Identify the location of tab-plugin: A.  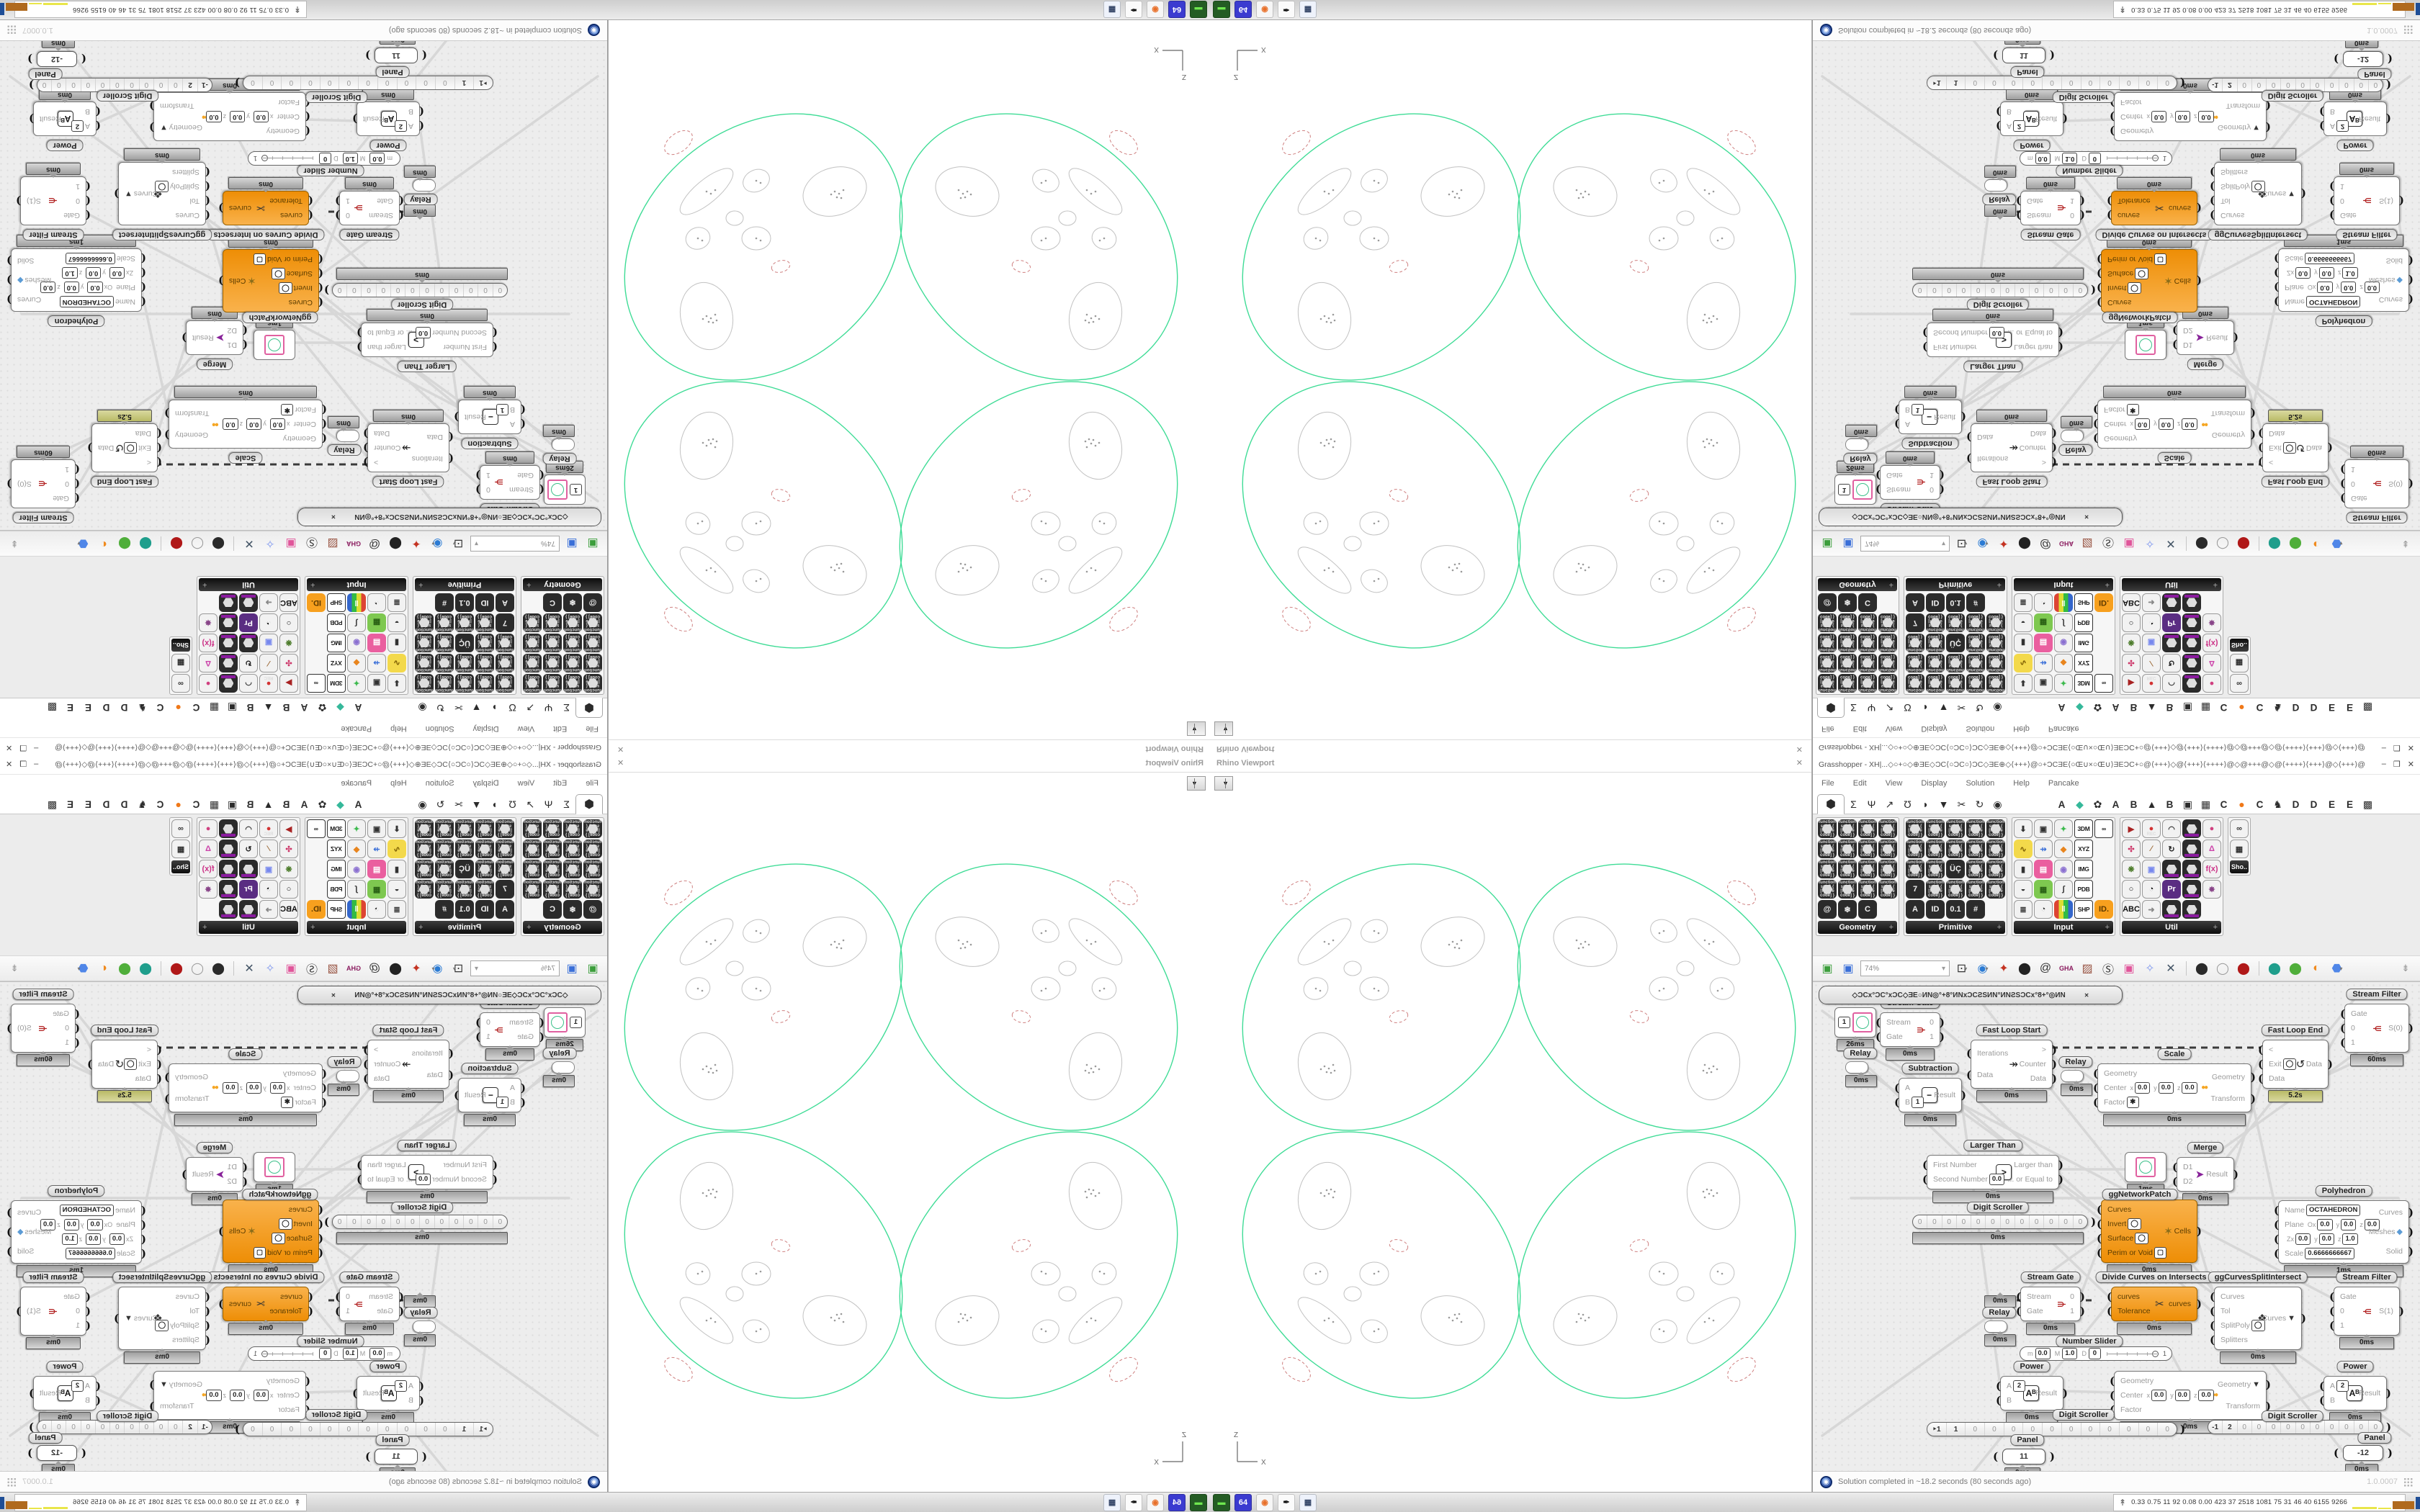
(2116, 804).